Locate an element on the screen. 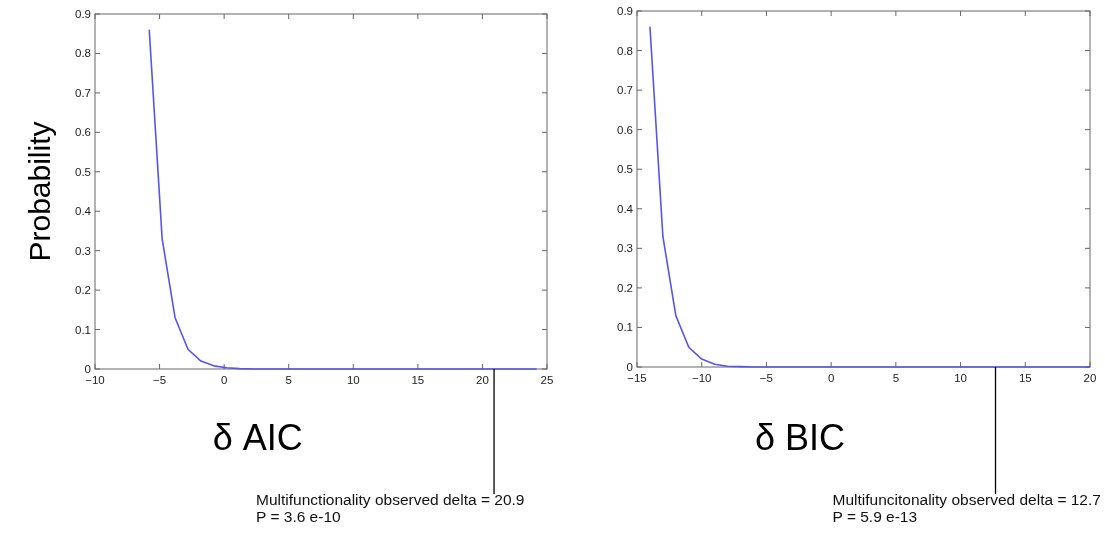 Image resolution: width=1105 pixels, height=533 pixels. annotation: Multifunctionality observed delta = 20.9 P = 3.6 e-10 is located at coordinates (390, 508).